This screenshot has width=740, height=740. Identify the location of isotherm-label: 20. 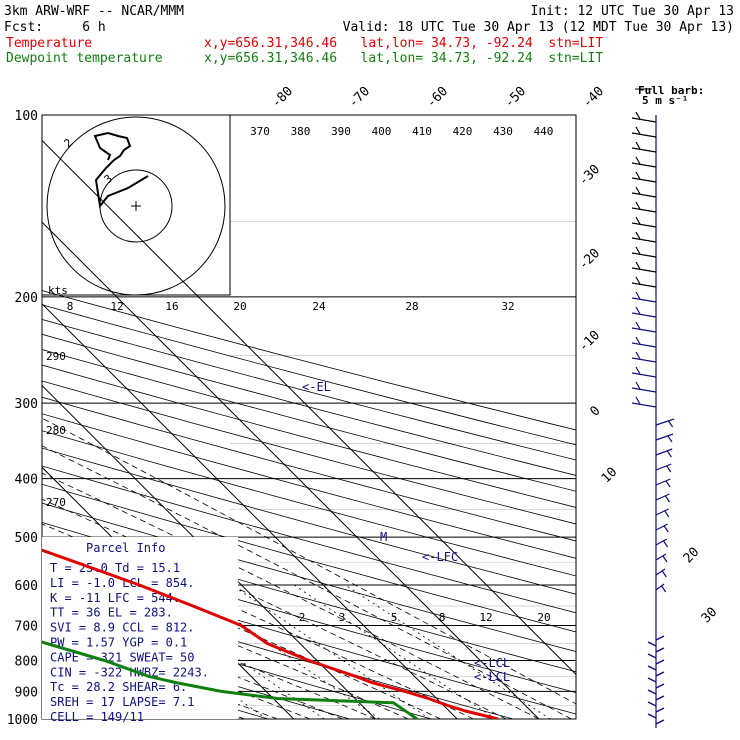
(692, 556).